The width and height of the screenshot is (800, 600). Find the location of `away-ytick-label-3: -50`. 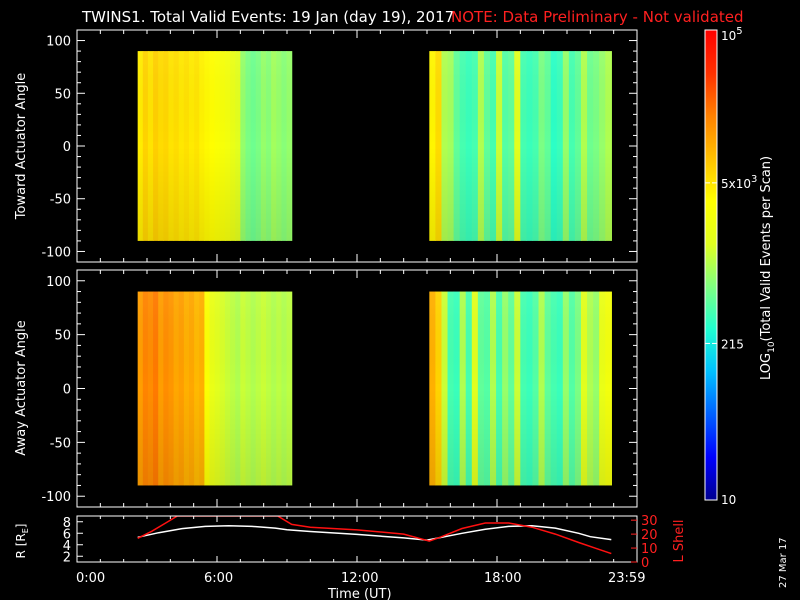

away-ytick-label-3: -50 is located at coordinates (60, 443).